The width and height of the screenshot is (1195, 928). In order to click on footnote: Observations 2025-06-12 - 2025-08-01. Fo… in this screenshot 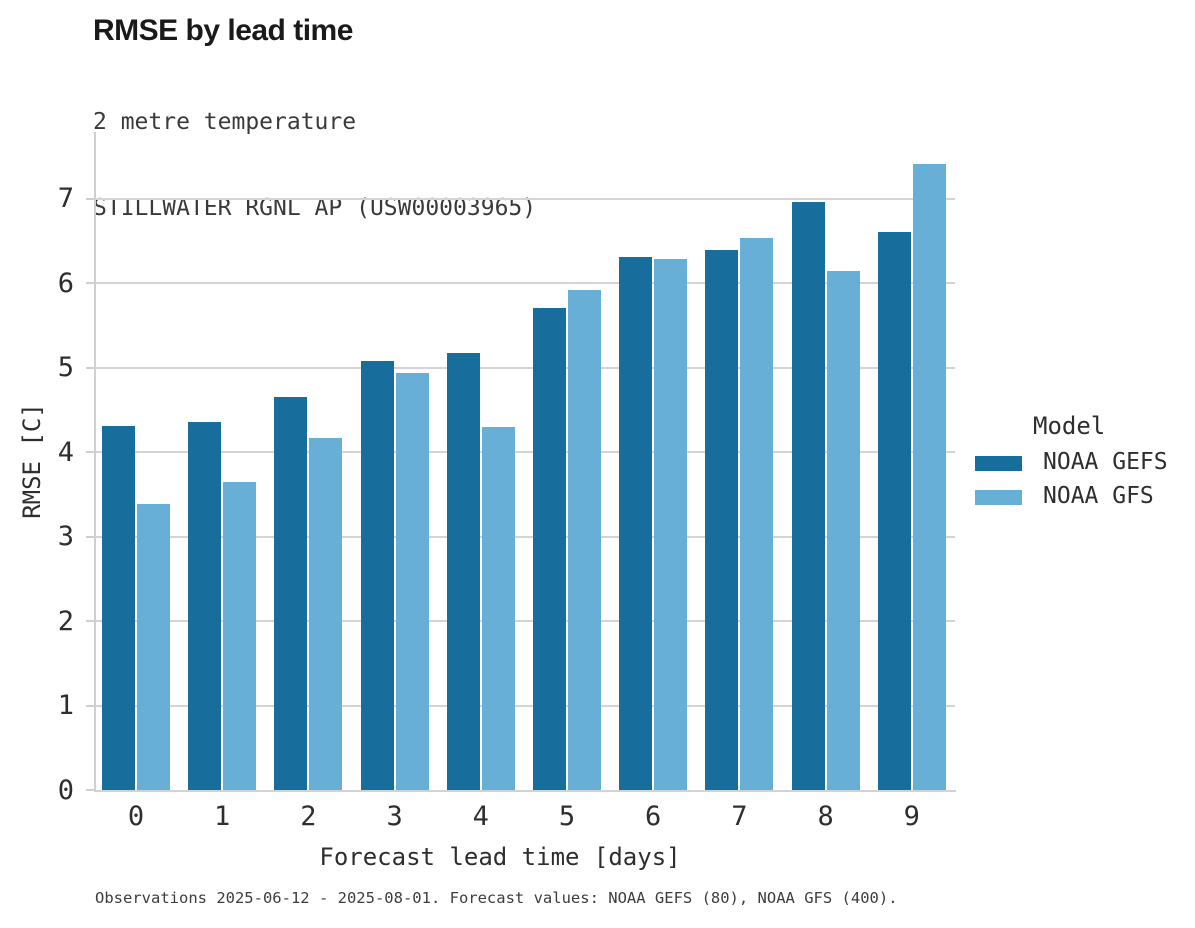, I will do `click(496, 898)`.